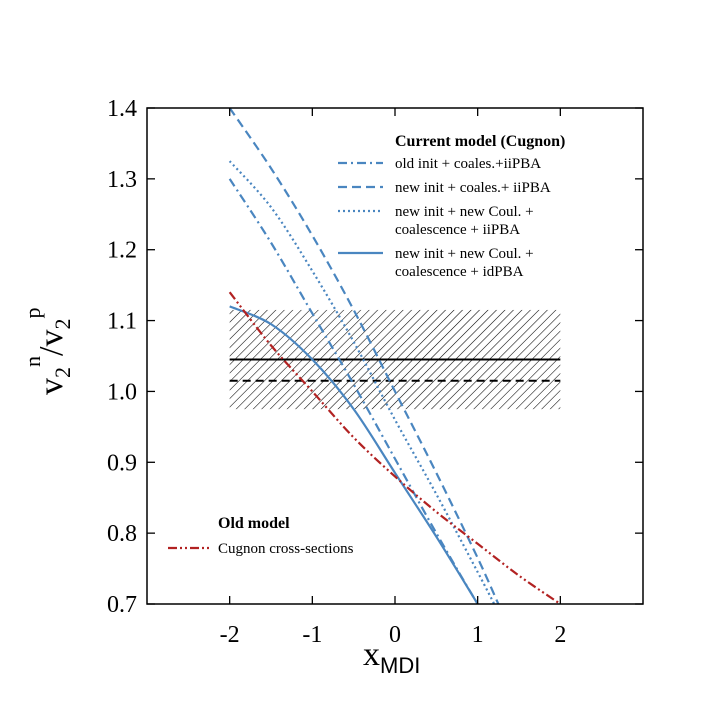  What do you see at coordinates (254, 523) in the screenshot?
I see `legend-heading: Old model` at bounding box center [254, 523].